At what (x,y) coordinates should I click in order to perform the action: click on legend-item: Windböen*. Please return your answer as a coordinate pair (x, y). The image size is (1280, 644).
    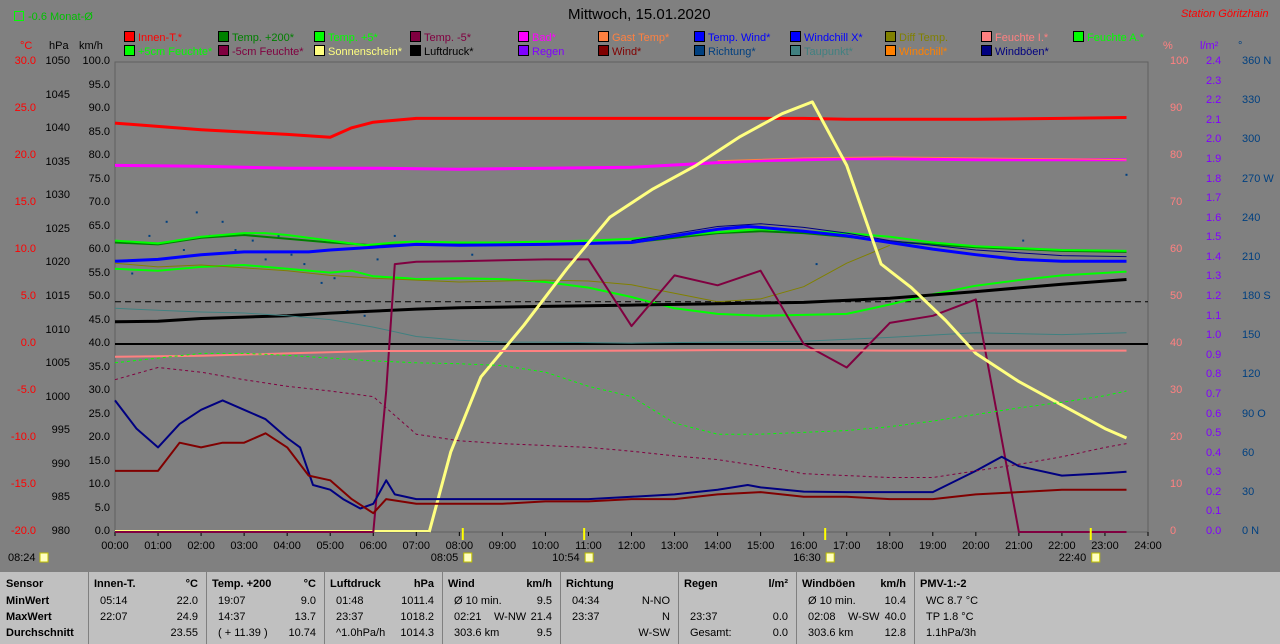
    Looking at the image, I should click on (1015, 51).